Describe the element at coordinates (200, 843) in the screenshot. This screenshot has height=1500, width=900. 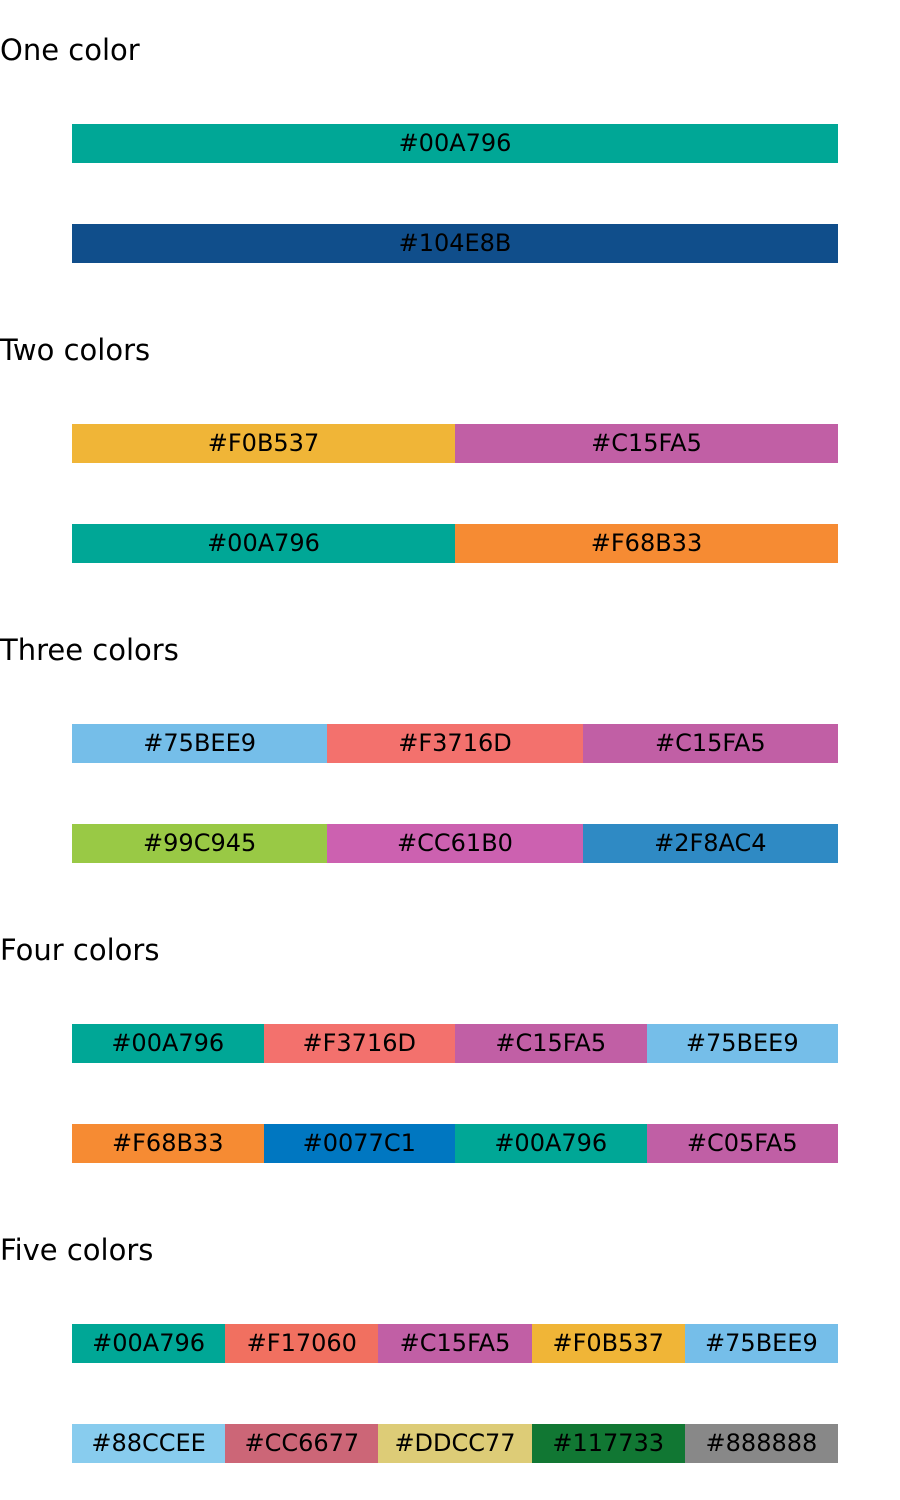
I see `color-swatch: #99C945` at that location.